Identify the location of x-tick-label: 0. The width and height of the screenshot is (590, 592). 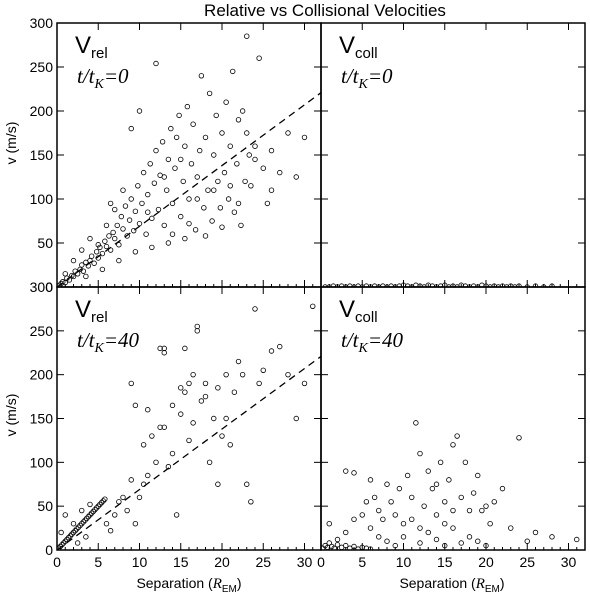
(321, 562).